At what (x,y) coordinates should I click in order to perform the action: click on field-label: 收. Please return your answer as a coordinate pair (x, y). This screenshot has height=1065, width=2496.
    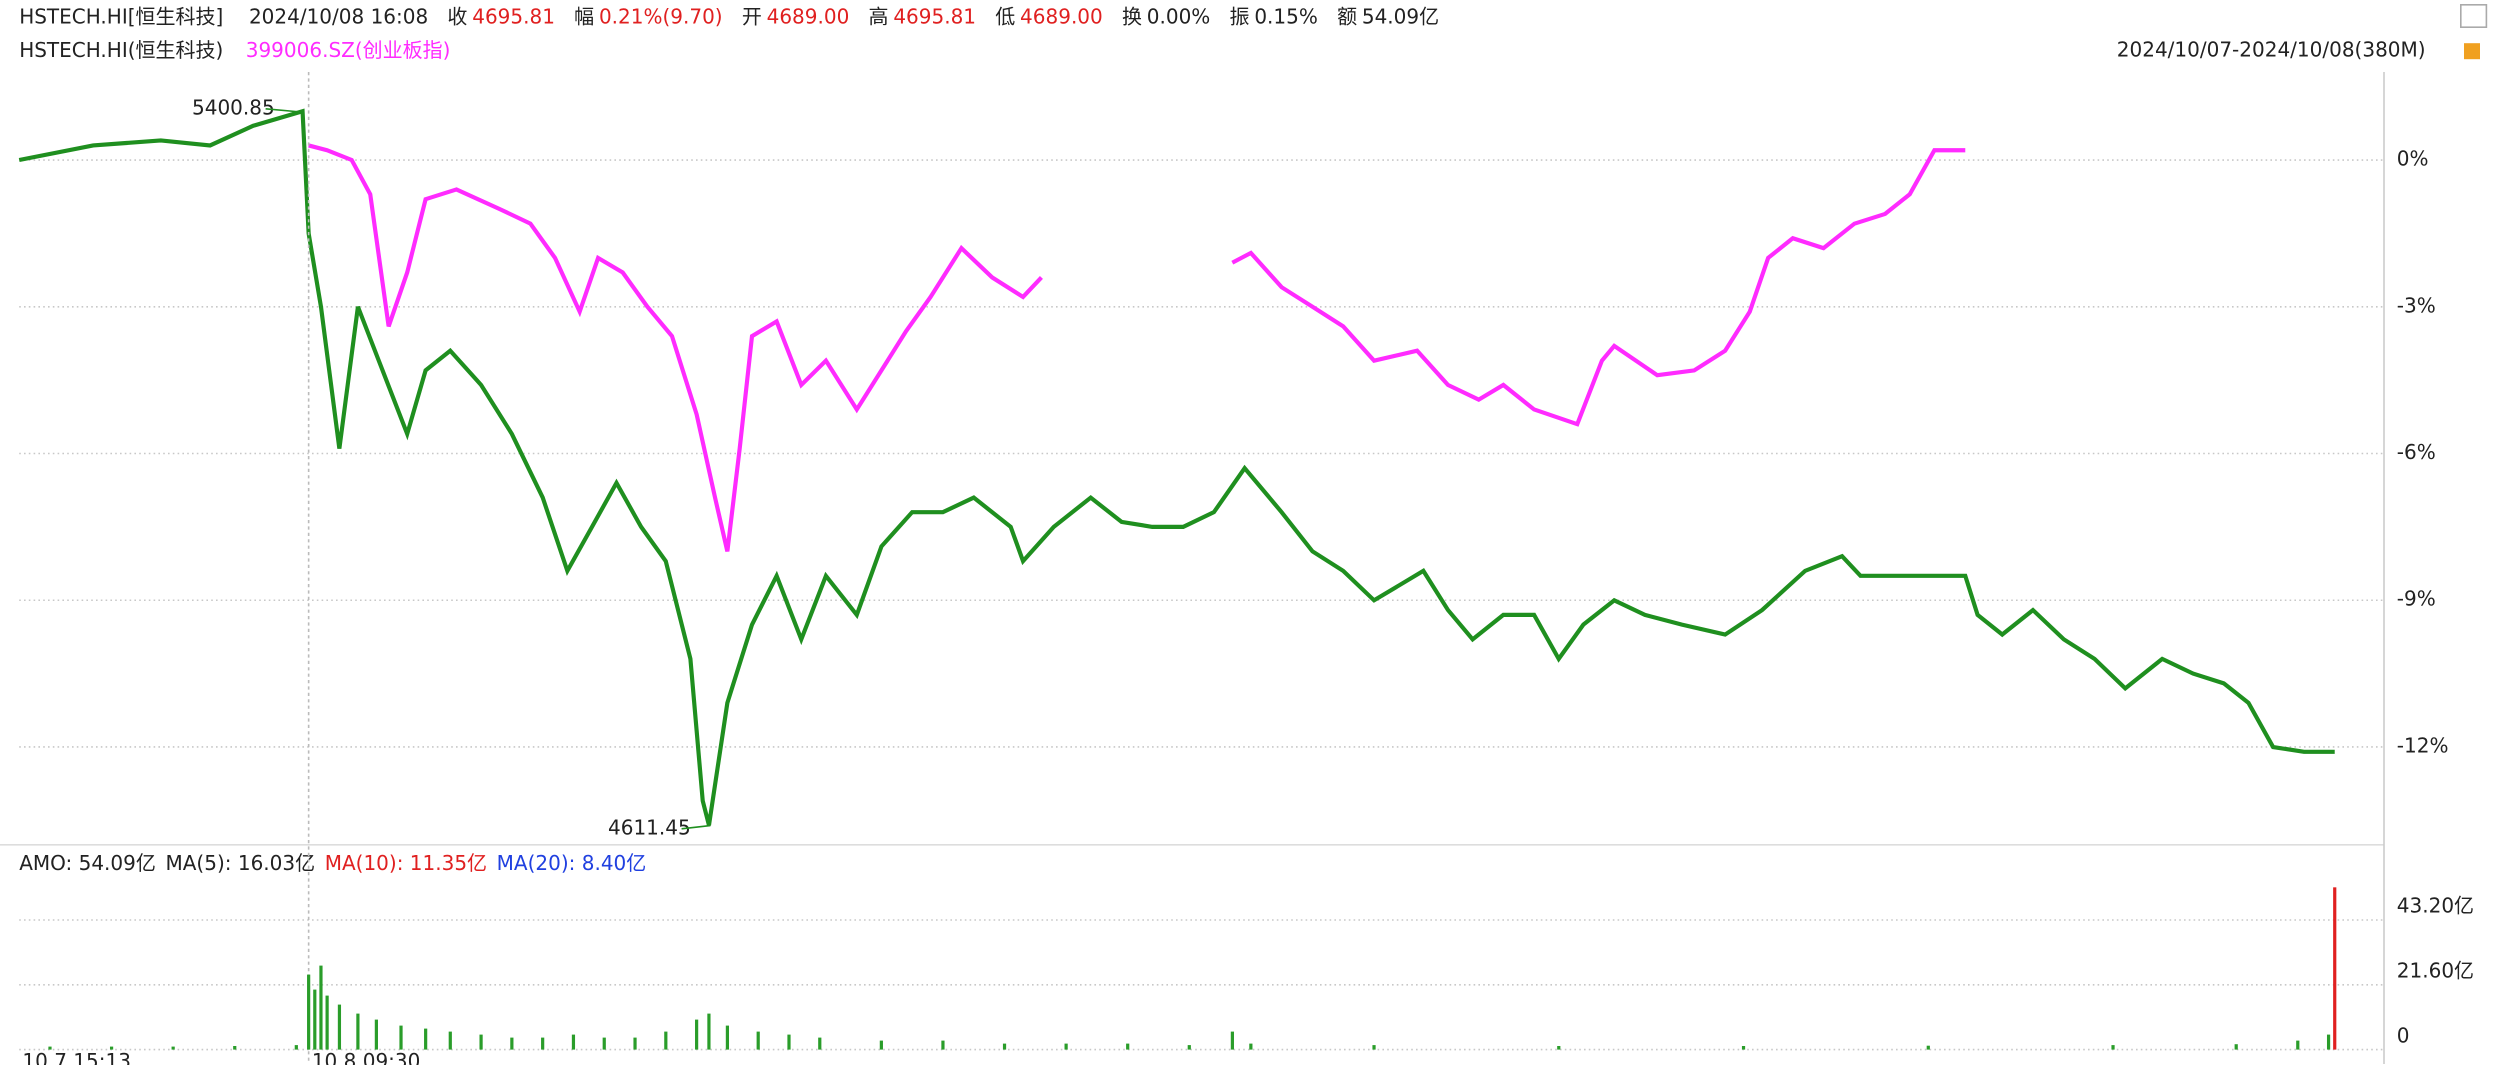
    Looking at the image, I should click on (457, 16).